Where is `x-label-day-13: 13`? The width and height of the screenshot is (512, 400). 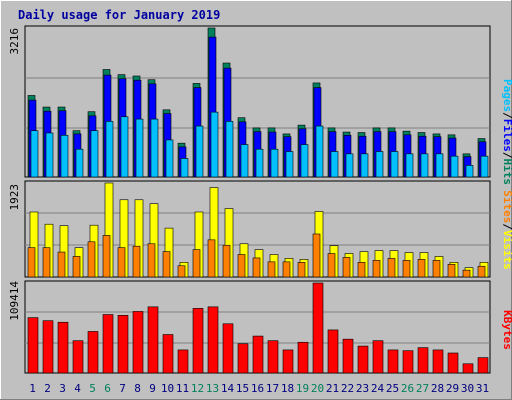 x-label-day-13: 13 is located at coordinates (212, 388).